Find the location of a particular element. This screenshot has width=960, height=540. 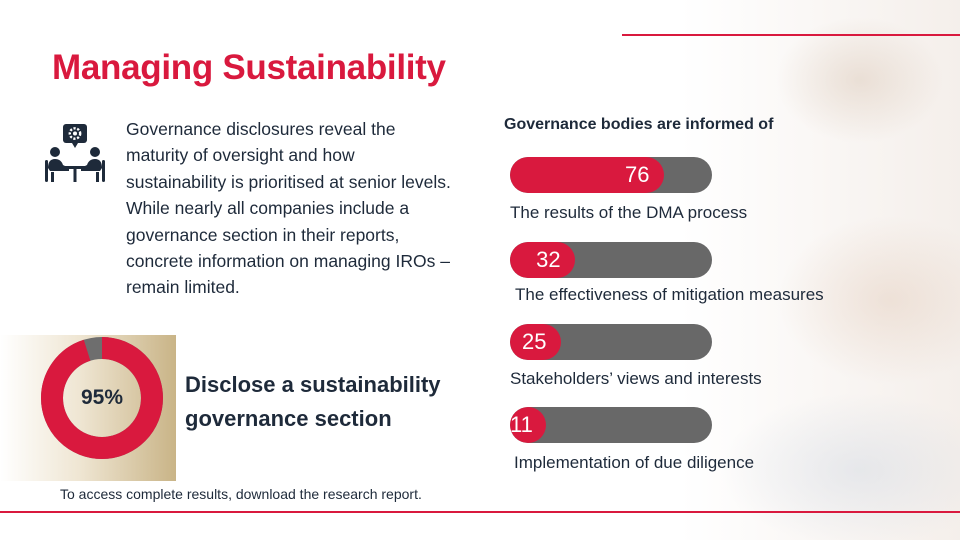

percentage-donut is located at coordinates (102, 398).